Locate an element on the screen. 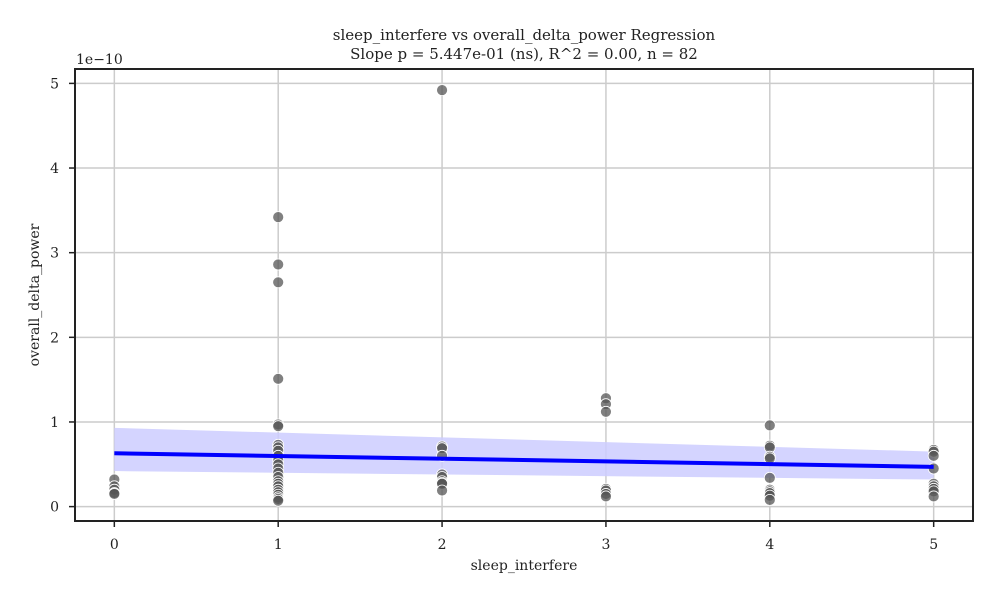 The image size is (1000, 600). y-tick-label-1: 1 is located at coordinates (54, 423).